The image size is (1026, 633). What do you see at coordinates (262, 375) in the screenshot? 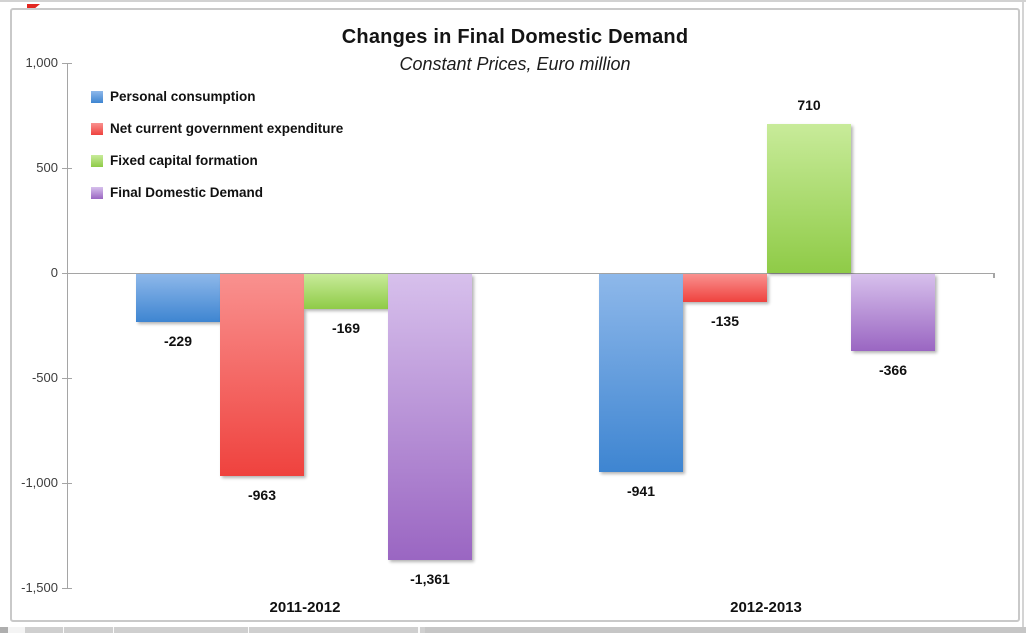
I see `bar-net-government-expenditure-2011-2012` at bounding box center [262, 375].